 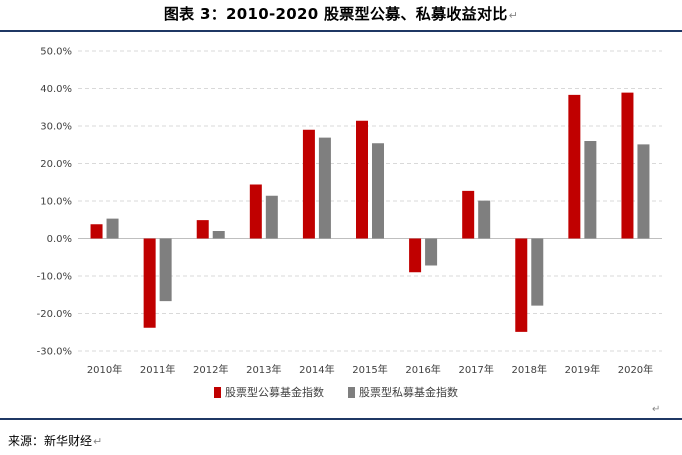 I want to click on title-bar, so click(x=341, y=16).